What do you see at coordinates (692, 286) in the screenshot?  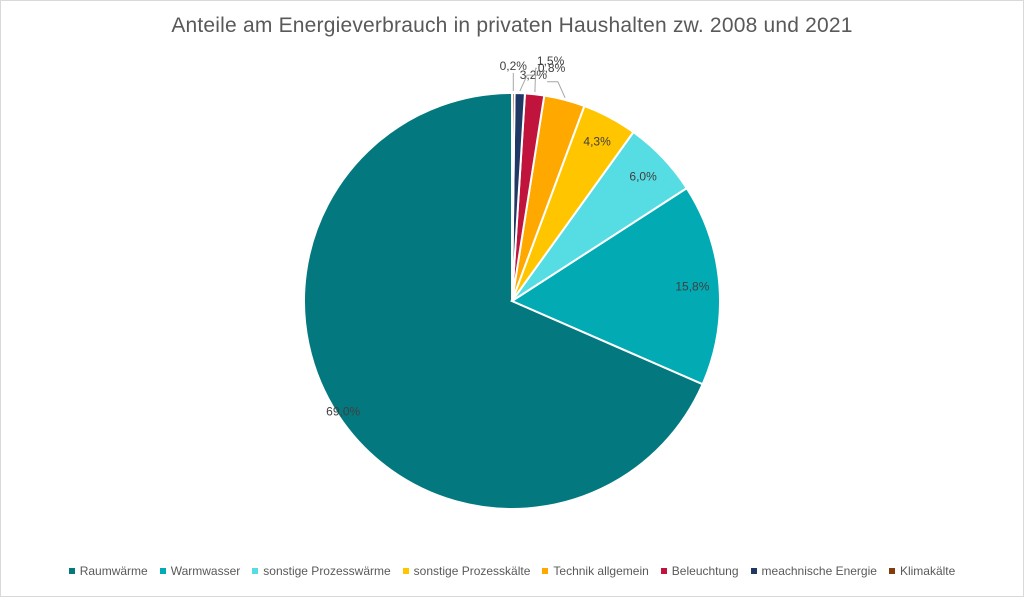 I see `data-label-2: 15,8%` at bounding box center [692, 286].